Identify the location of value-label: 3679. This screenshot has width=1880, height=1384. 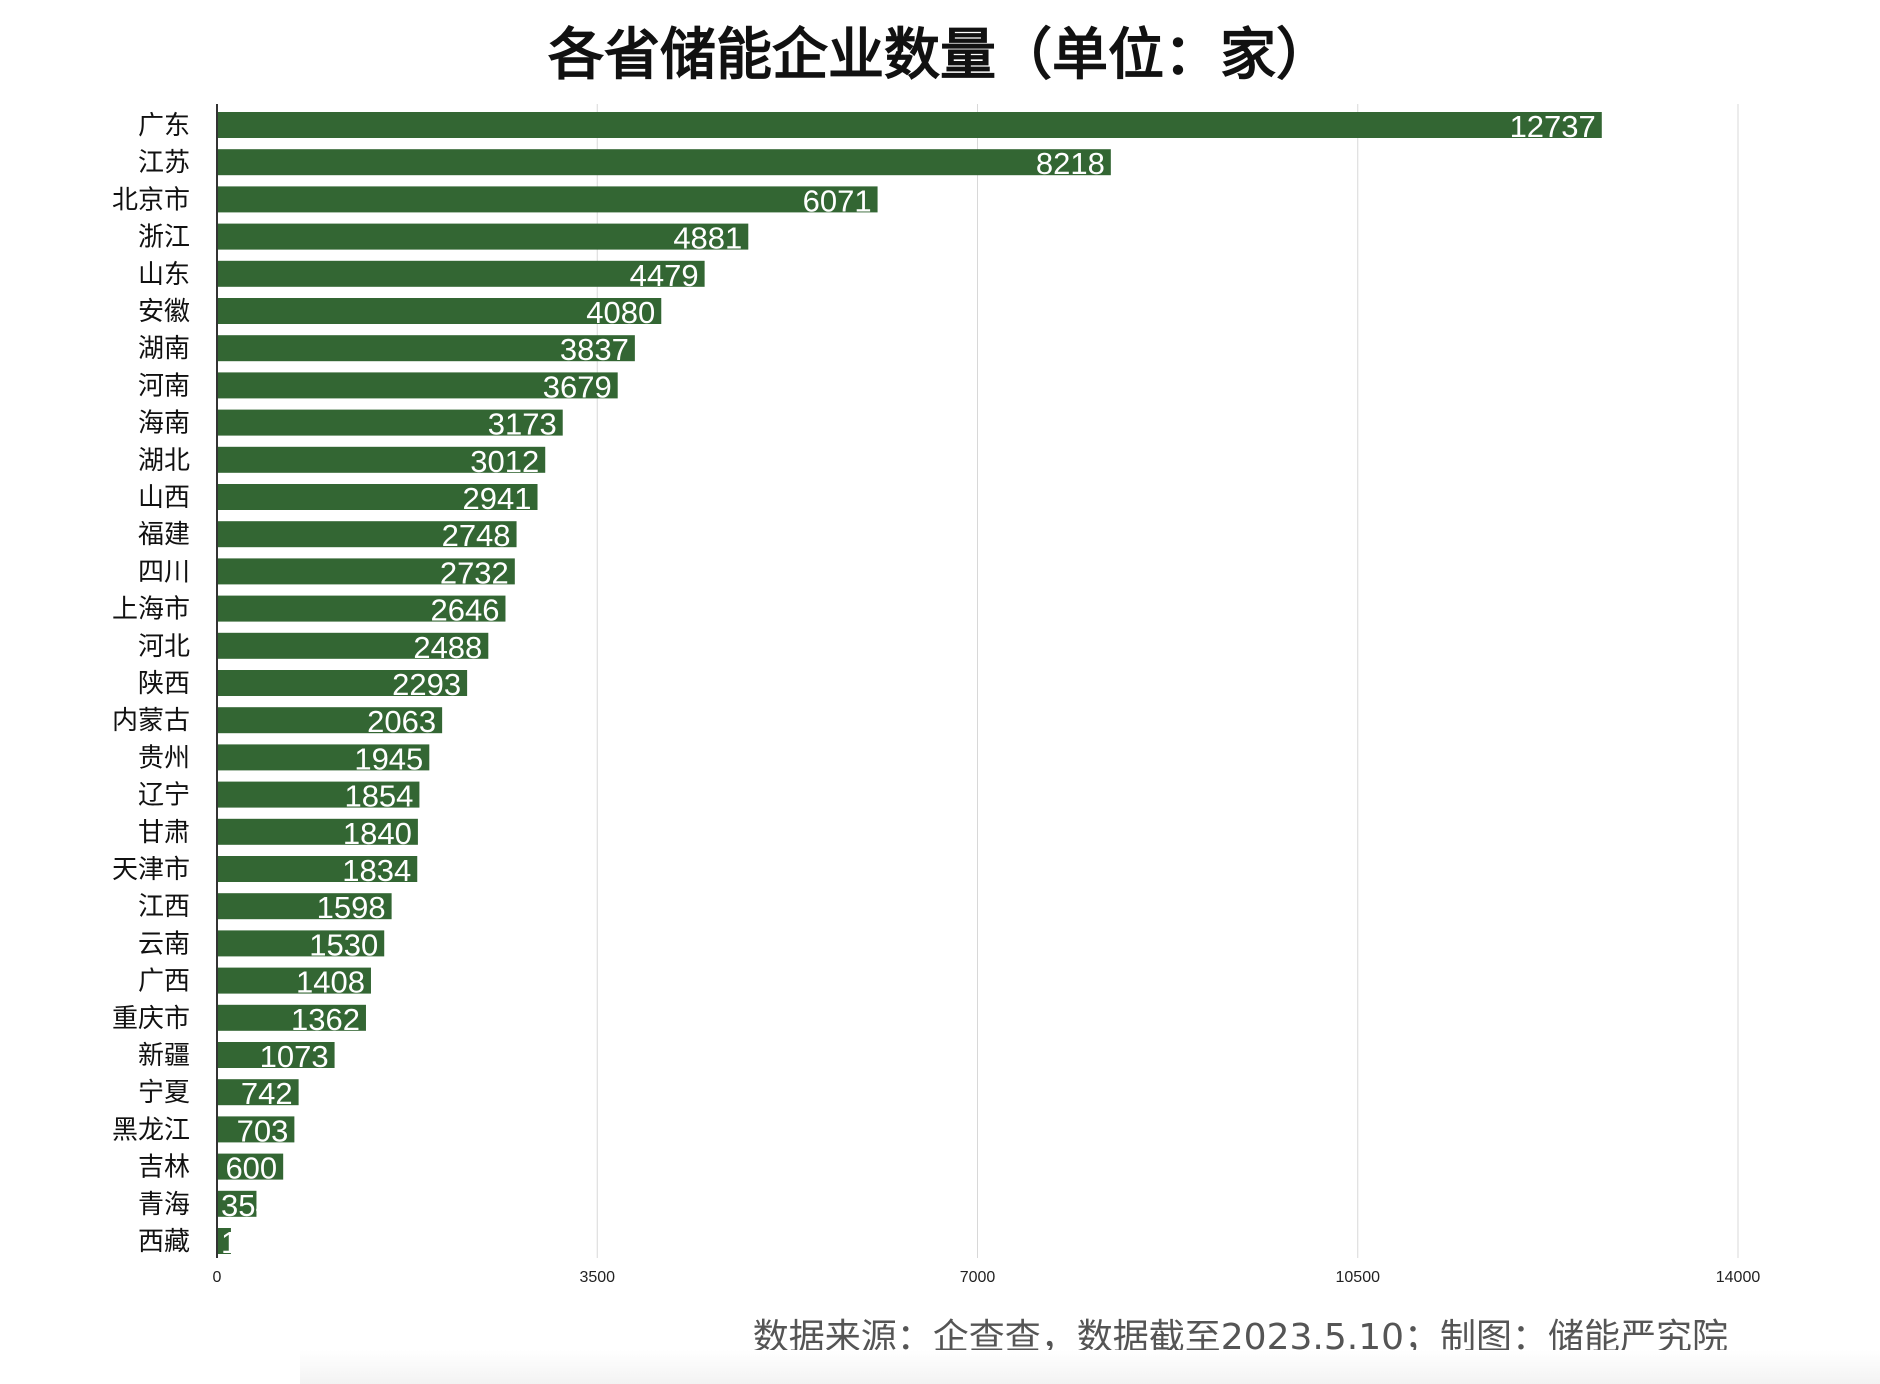
(577, 386).